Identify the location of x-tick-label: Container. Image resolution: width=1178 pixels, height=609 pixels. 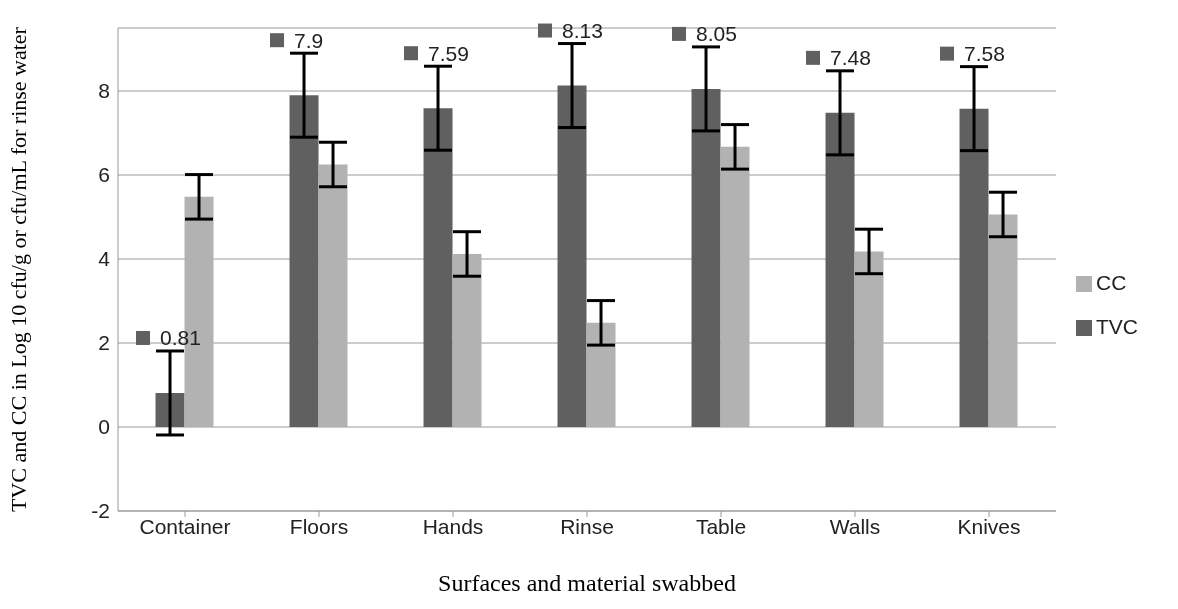
(185, 526).